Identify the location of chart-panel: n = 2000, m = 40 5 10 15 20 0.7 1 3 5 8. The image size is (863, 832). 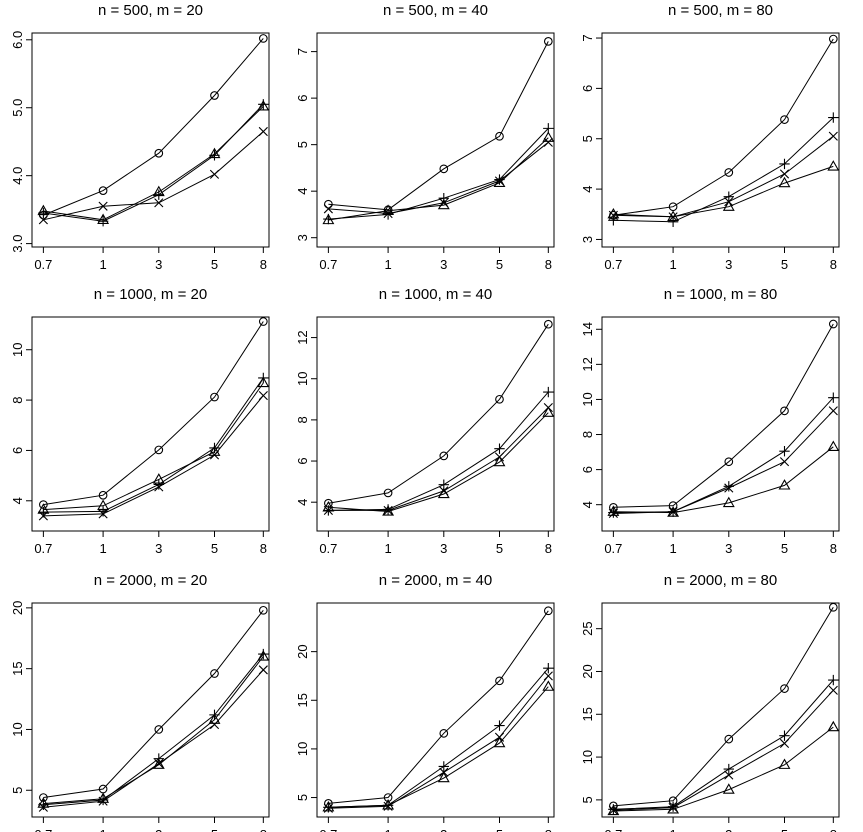
(425, 702).